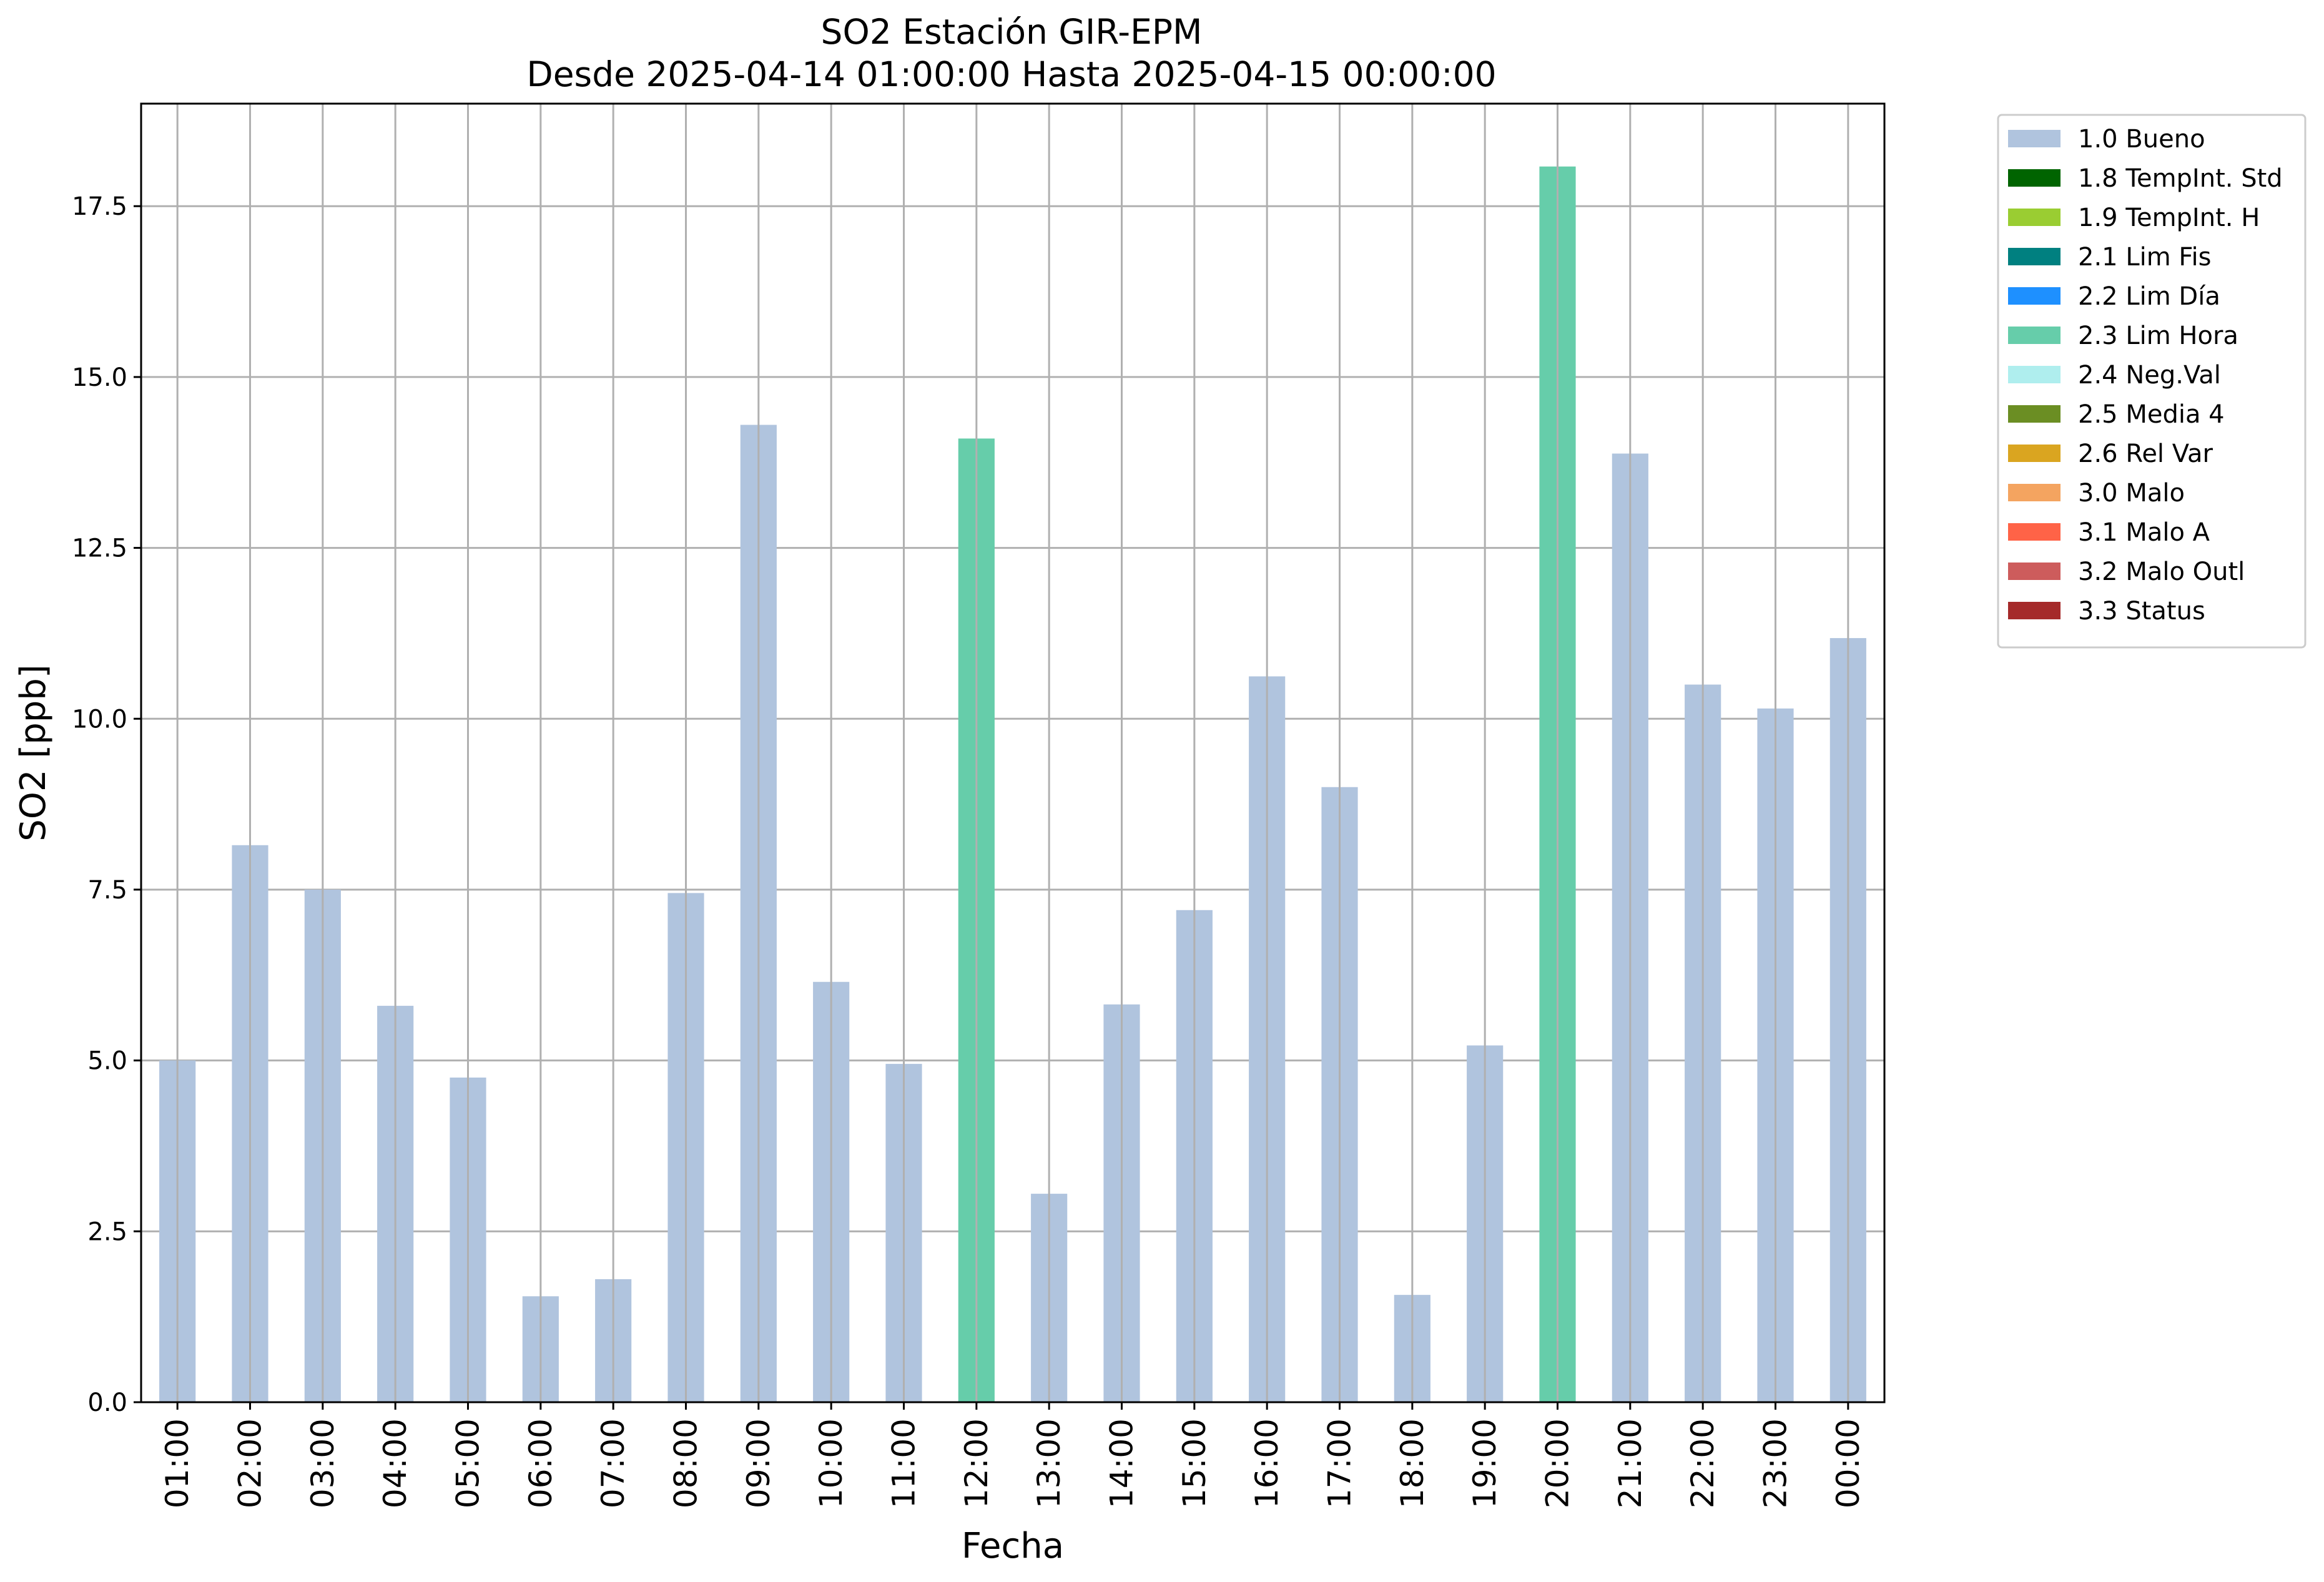 The height and width of the screenshot is (1582, 2324). Describe the element at coordinates (250, 1463) in the screenshot. I see `x-tick-label: 02:00` at that location.